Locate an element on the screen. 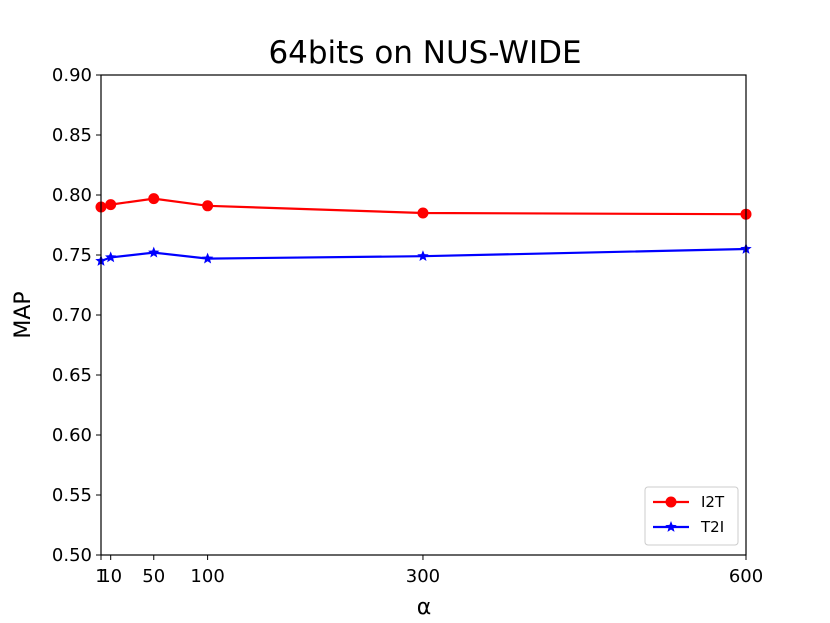 The height and width of the screenshot is (623, 830). y-tick-label: 0.55 is located at coordinates (72, 495).